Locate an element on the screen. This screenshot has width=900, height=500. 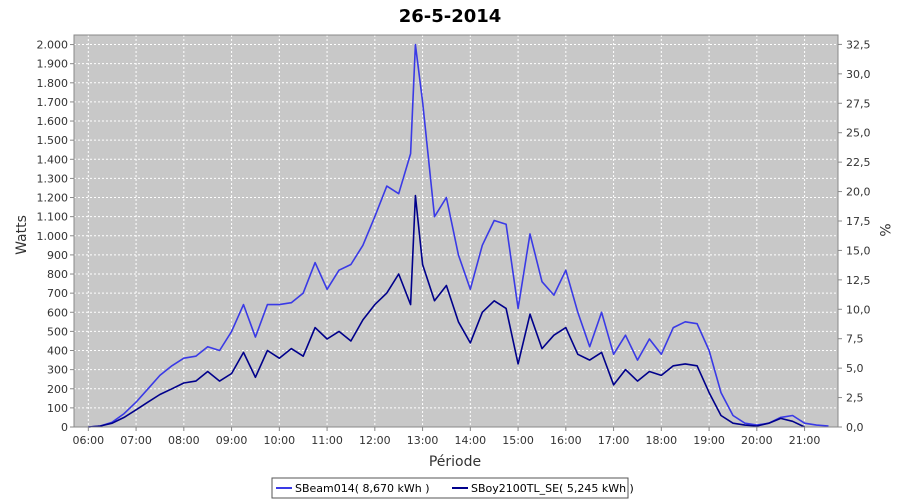
y2-tick-label: 32,5 is located at coordinates (858, 44).